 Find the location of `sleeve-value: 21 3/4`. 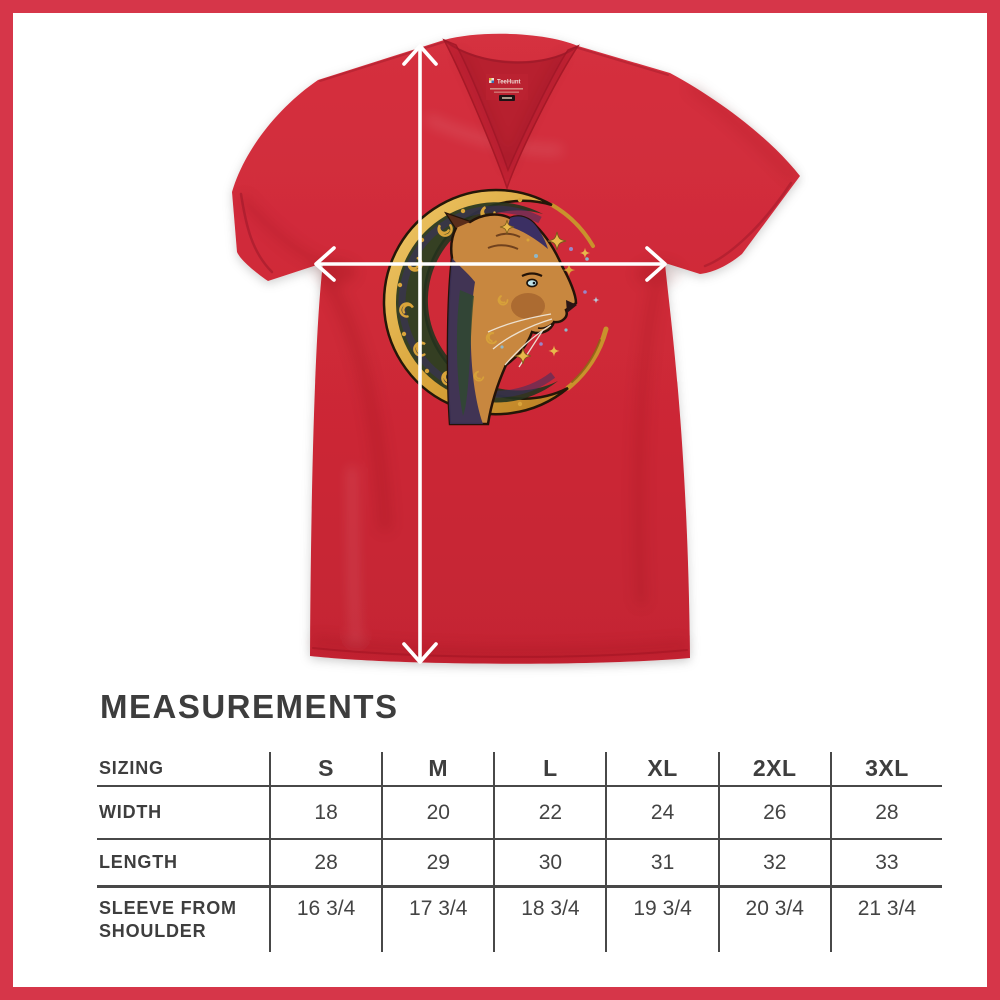

sleeve-value: 21 3/4 is located at coordinates (885, 918).